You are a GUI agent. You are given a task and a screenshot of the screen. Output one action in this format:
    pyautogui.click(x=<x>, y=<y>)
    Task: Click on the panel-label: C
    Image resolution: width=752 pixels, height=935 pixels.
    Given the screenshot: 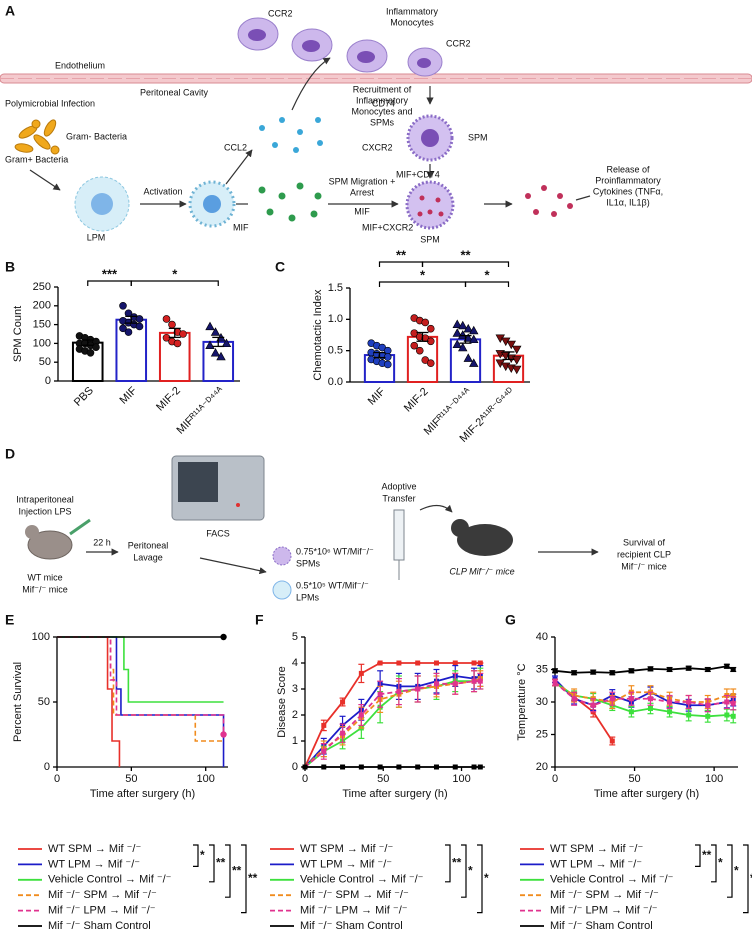 What is the action you would take?
    pyautogui.click(x=280, y=267)
    